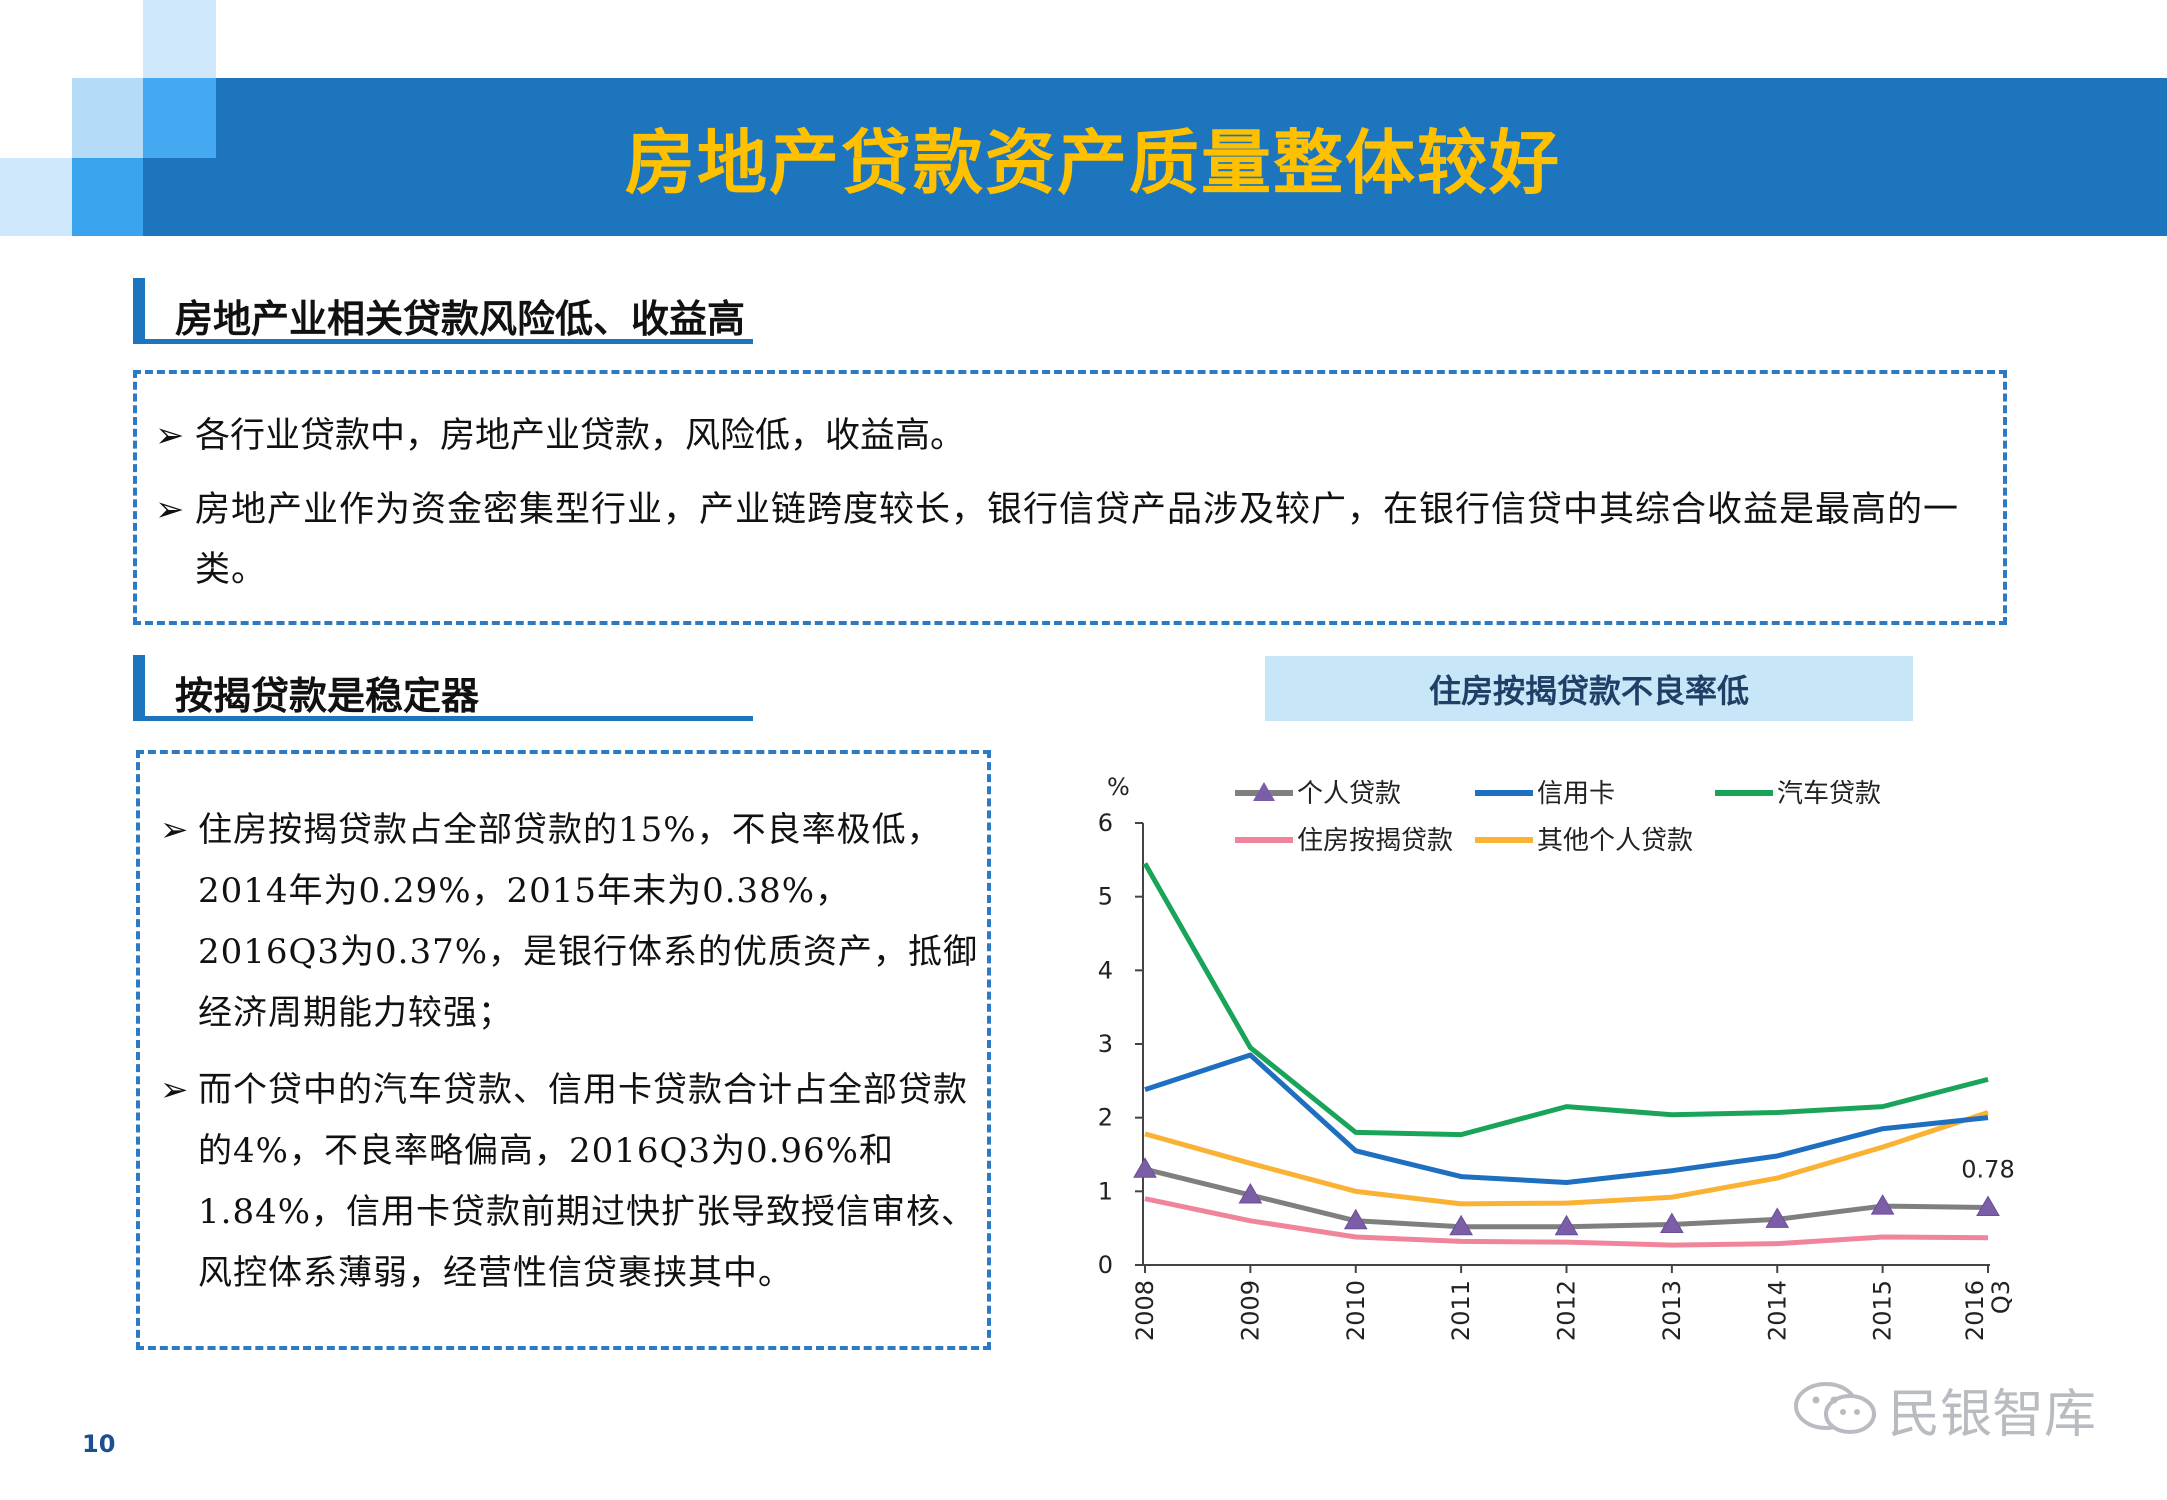 The height and width of the screenshot is (1500, 2167). I want to click on x-tick-label: 2012, so click(1567, 1310).